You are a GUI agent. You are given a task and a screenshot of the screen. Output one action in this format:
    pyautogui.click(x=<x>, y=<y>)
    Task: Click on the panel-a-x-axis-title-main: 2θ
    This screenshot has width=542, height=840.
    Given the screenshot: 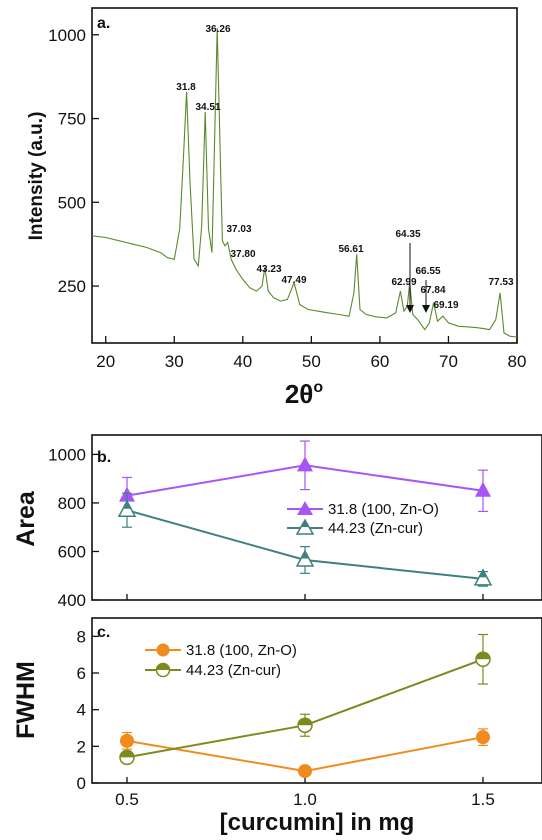 What is the action you would take?
    pyautogui.click(x=299, y=394)
    